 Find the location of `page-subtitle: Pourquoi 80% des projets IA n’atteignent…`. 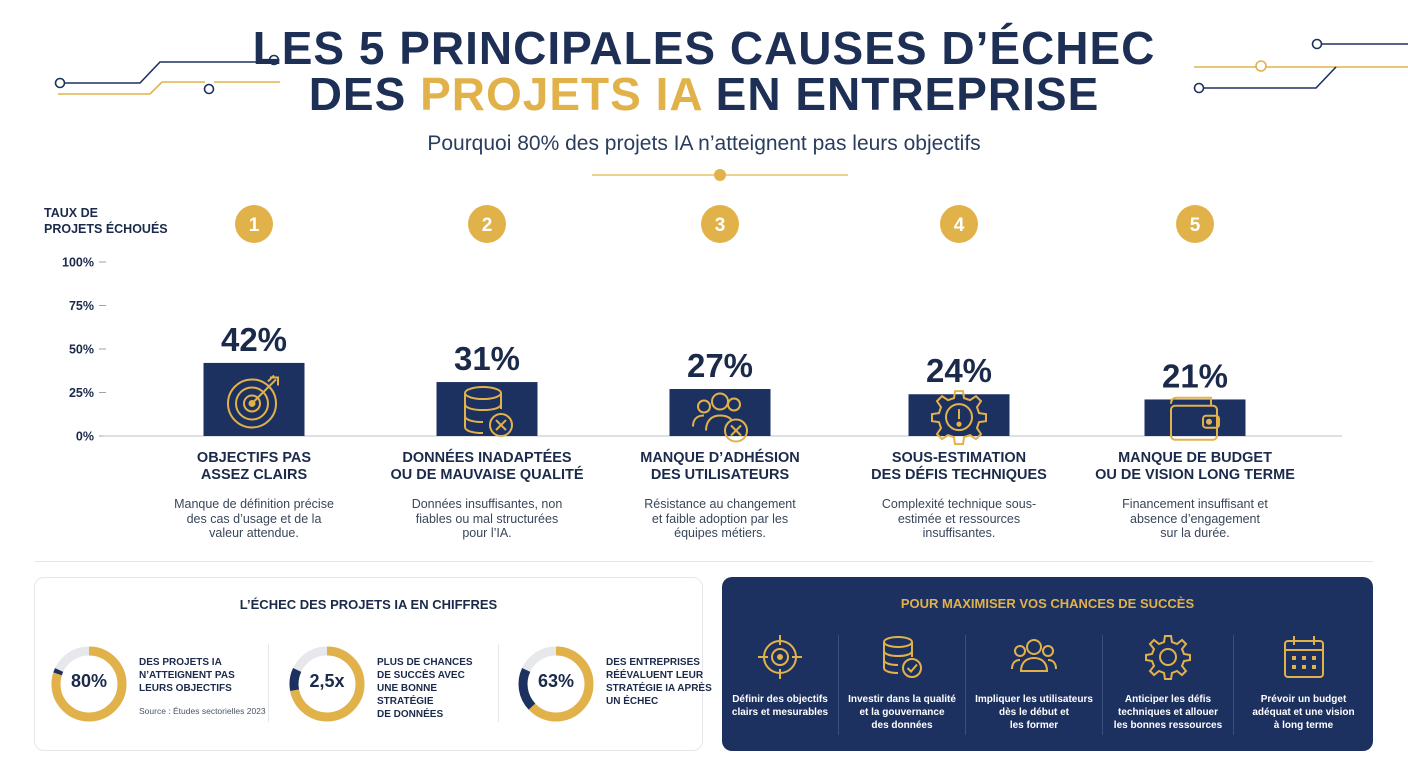

page-subtitle: Pourquoi 80% des projets IA n’atteignent… is located at coordinates (704, 143).